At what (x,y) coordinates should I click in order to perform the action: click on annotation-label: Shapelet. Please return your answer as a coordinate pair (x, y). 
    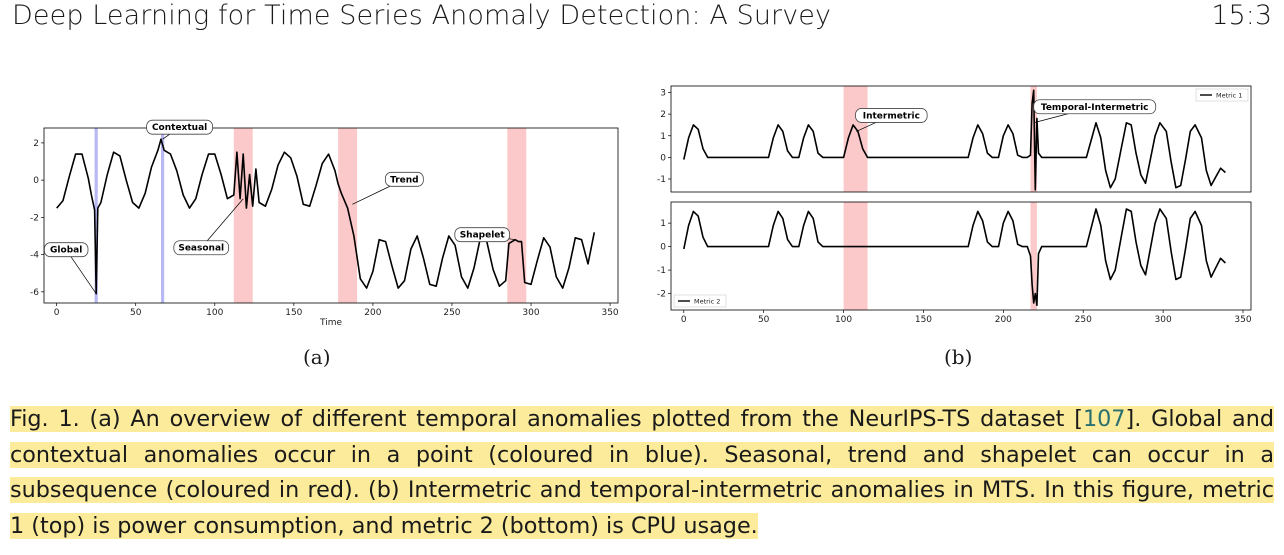
    Looking at the image, I should click on (483, 236).